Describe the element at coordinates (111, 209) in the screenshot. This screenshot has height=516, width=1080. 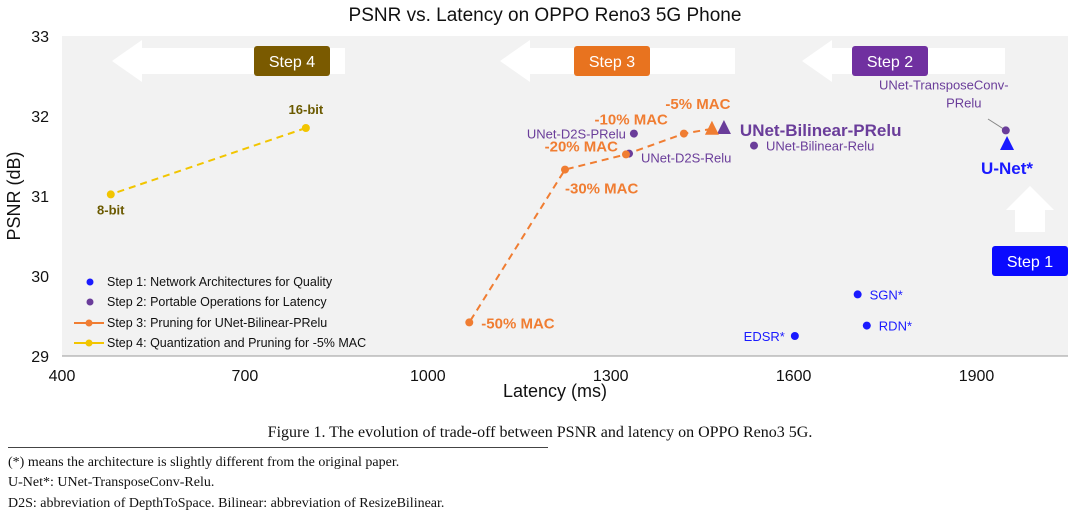
I see `point-label: 8-bit` at that location.